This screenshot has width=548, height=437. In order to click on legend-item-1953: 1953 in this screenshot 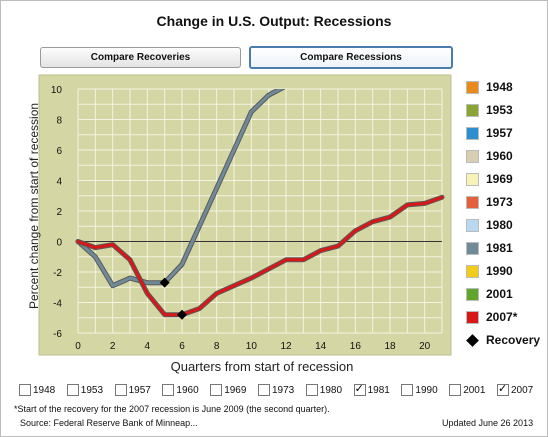, I will do `click(489, 110)`.